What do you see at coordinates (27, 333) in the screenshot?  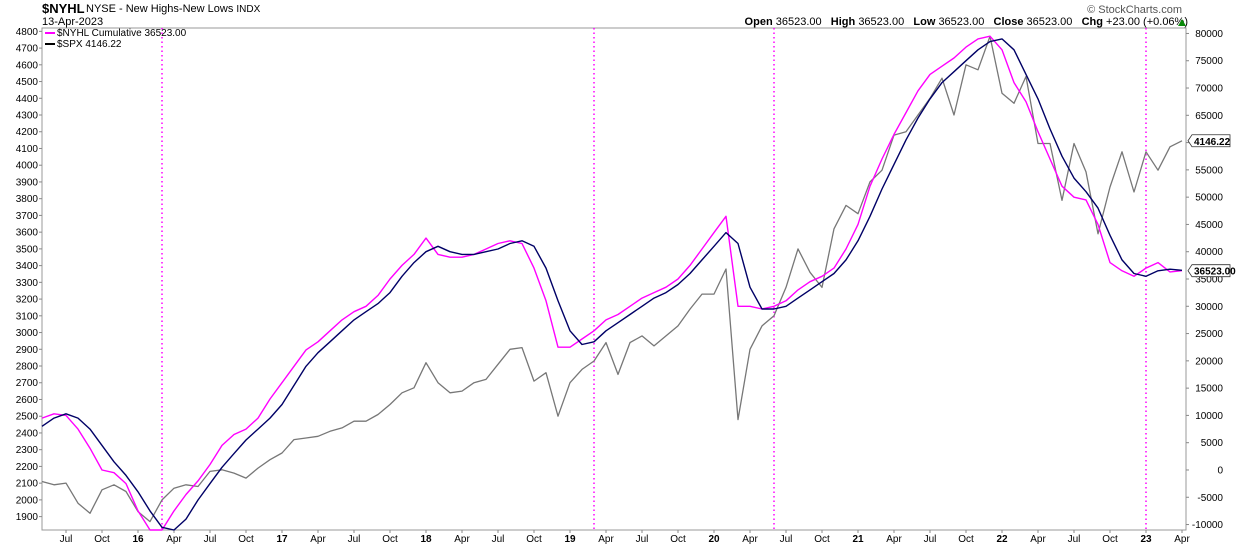 I see `left-axis-tick-label: 3000` at bounding box center [27, 333].